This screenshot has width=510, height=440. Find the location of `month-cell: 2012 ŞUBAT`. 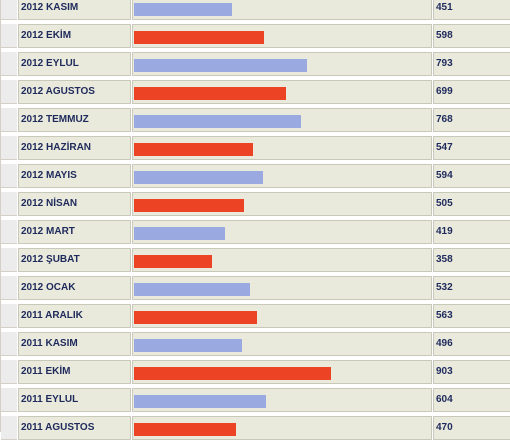

month-cell: 2012 ŞUBAT is located at coordinates (74, 260).